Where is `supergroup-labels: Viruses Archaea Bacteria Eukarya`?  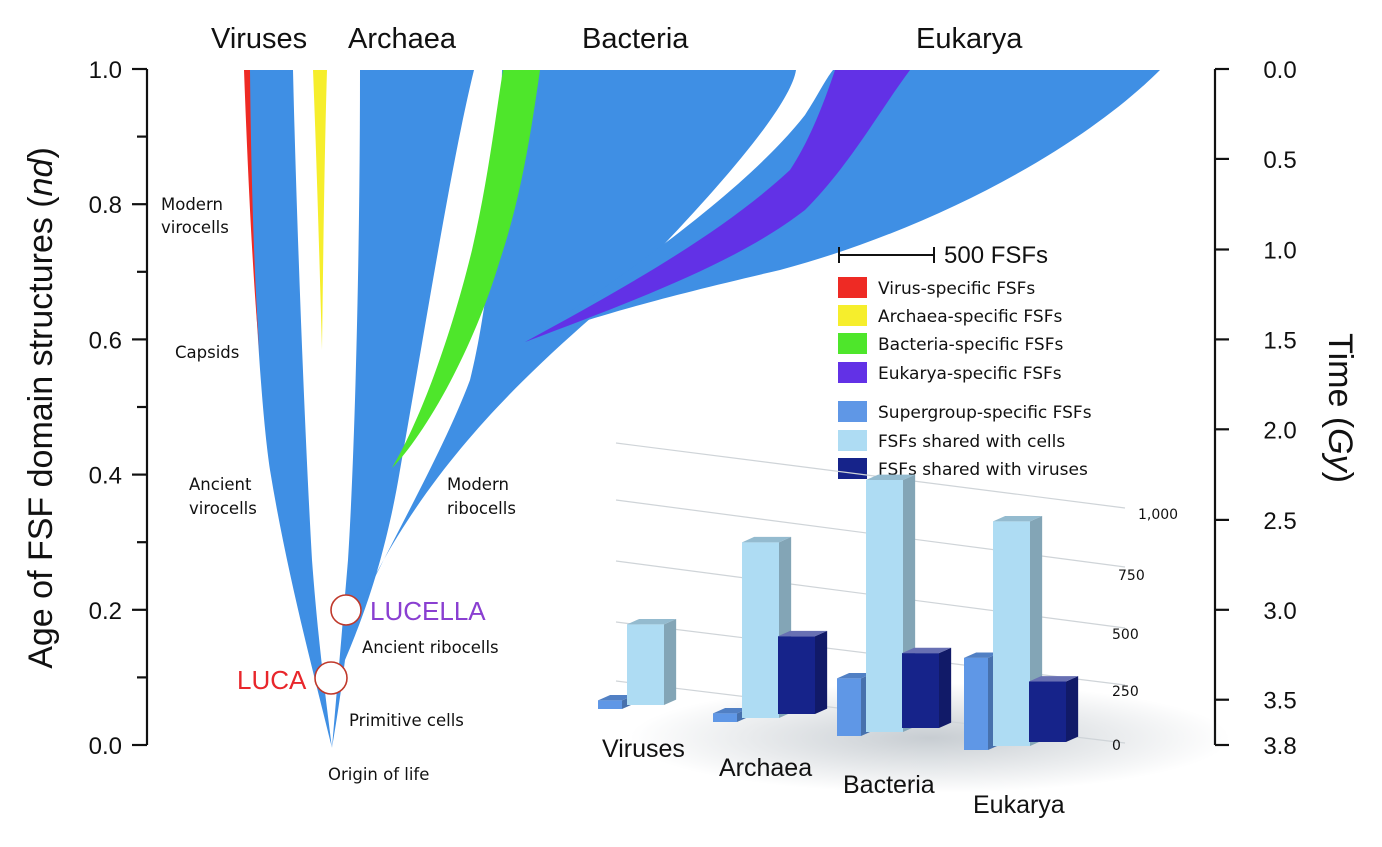 supergroup-labels: Viruses Archaea Bacteria Eukarya is located at coordinates (617, 39).